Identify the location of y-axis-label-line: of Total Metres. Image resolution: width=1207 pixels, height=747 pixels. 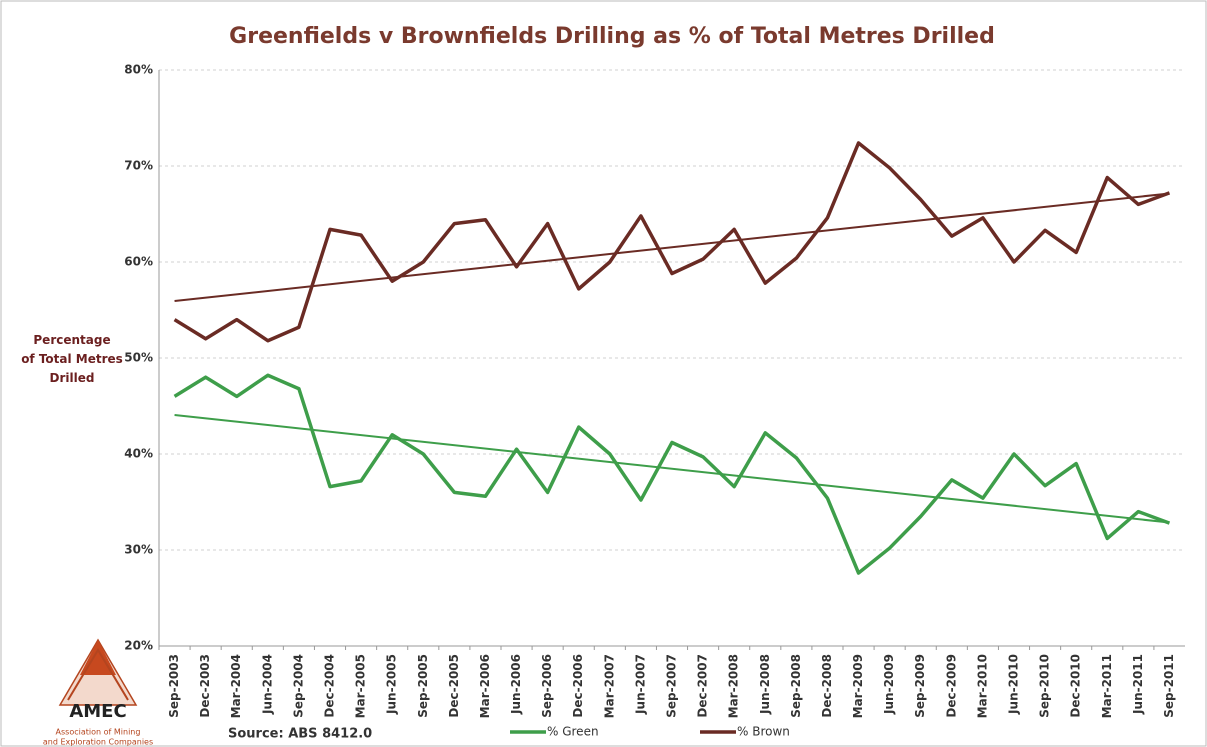
(72, 359).